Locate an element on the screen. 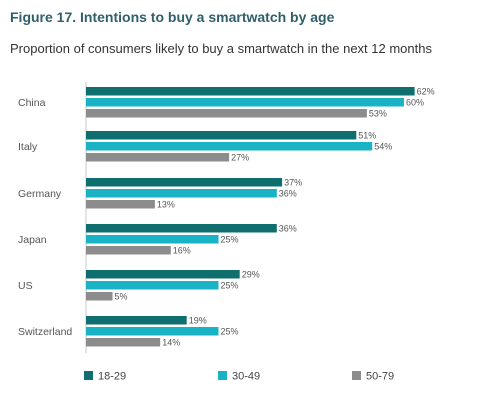  value-label: 27% is located at coordinates (240, 157).